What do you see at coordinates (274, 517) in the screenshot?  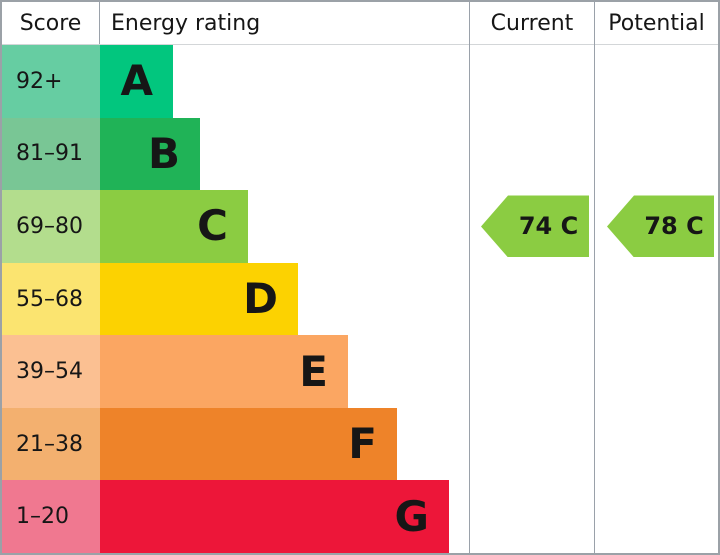 I see `rating-bar-g: G` at bounding box center [274, 517].